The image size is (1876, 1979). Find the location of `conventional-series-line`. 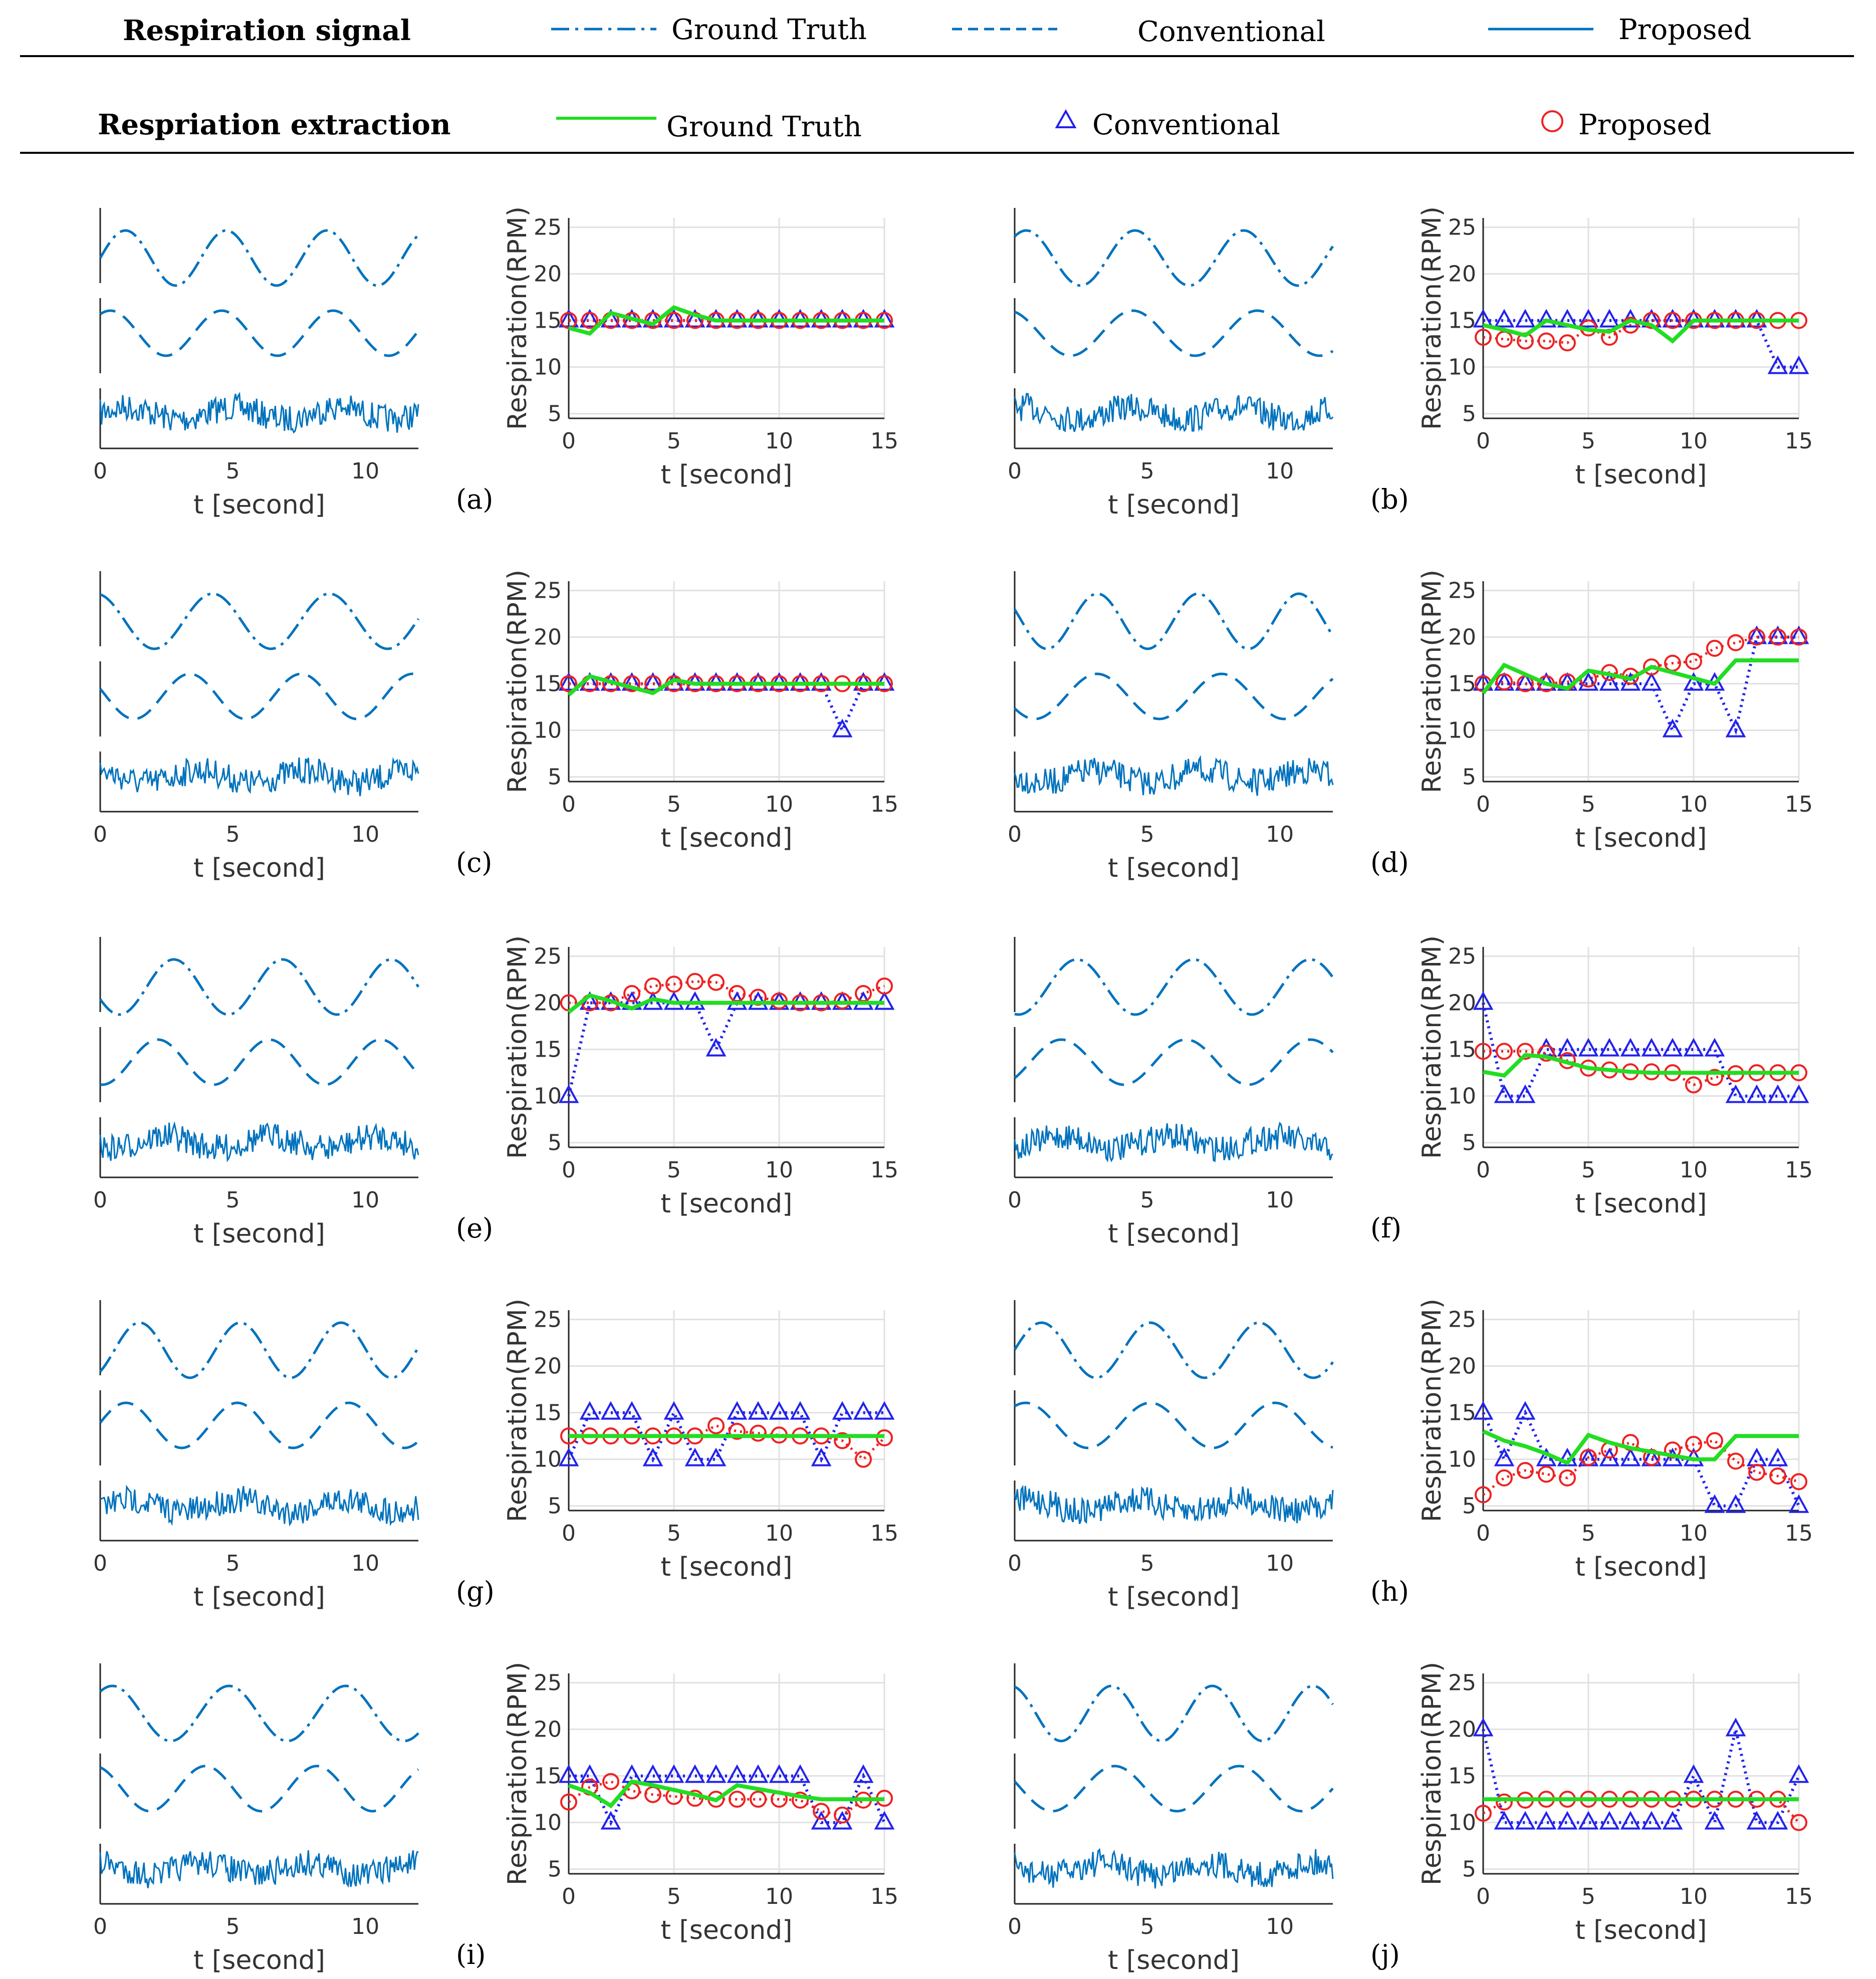

conventional-series-line is located at coordinates (1641, 344).